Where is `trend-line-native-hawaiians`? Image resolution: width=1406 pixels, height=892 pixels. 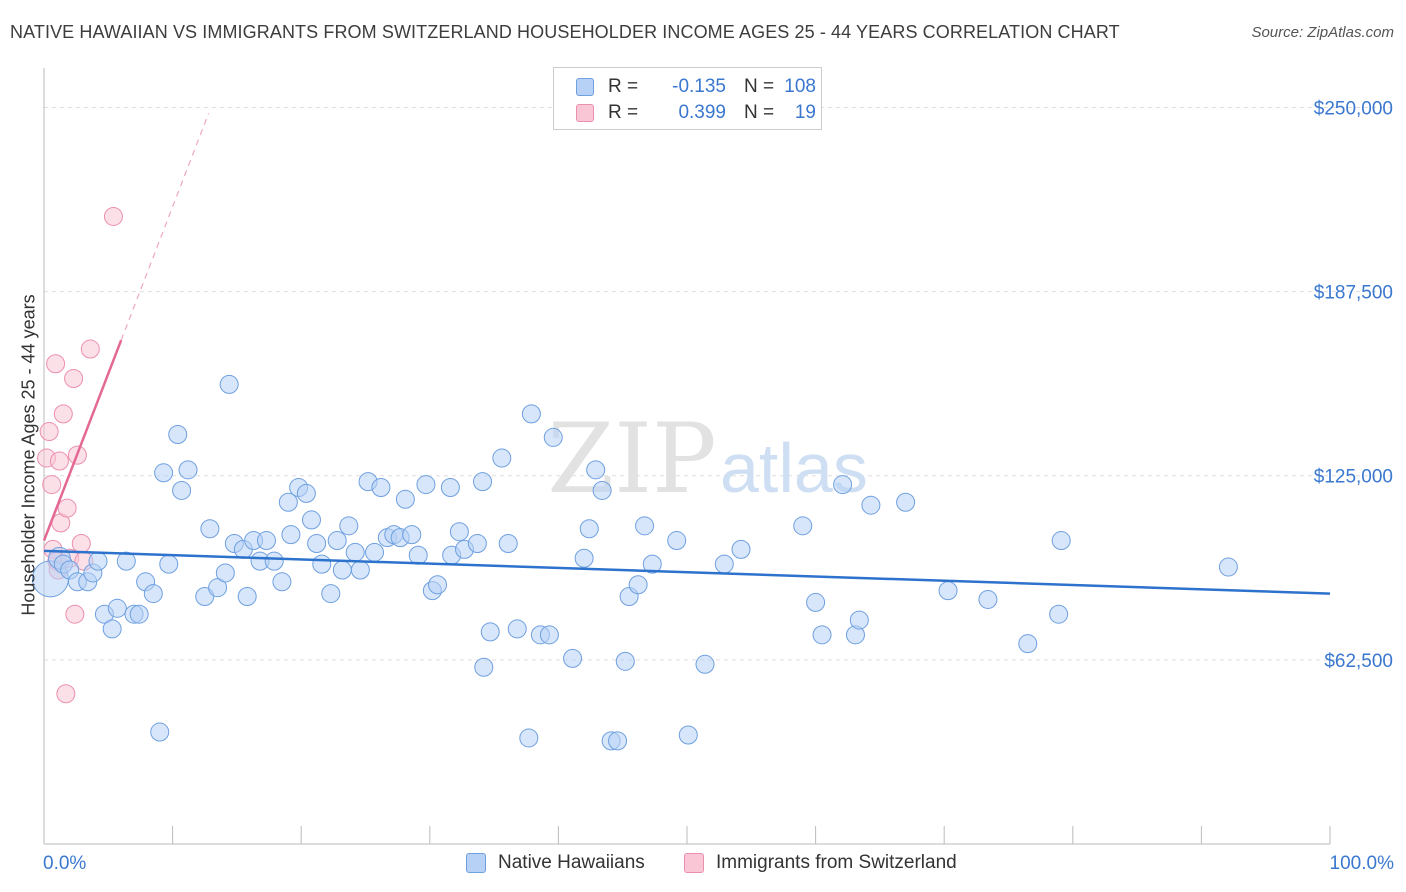 trend-line-native-hawaiians is located at coordinates (687, 572).